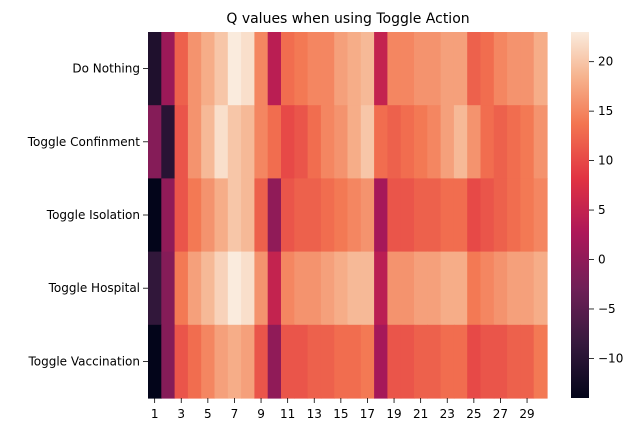 The height and width of the screenshot is (438, 639). What do you see at coordinates (473, 414) in the screenshot?
I see `column-label: 25` at bounding box center [473, 414].